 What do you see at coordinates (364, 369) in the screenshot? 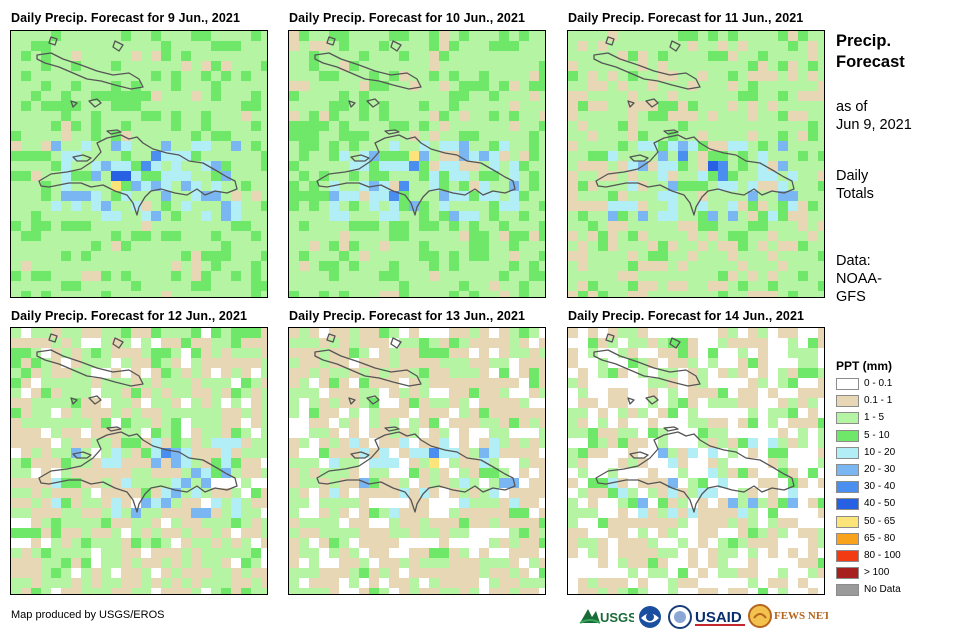
I see `bahamas-outline` at bounding box center [364, 369].